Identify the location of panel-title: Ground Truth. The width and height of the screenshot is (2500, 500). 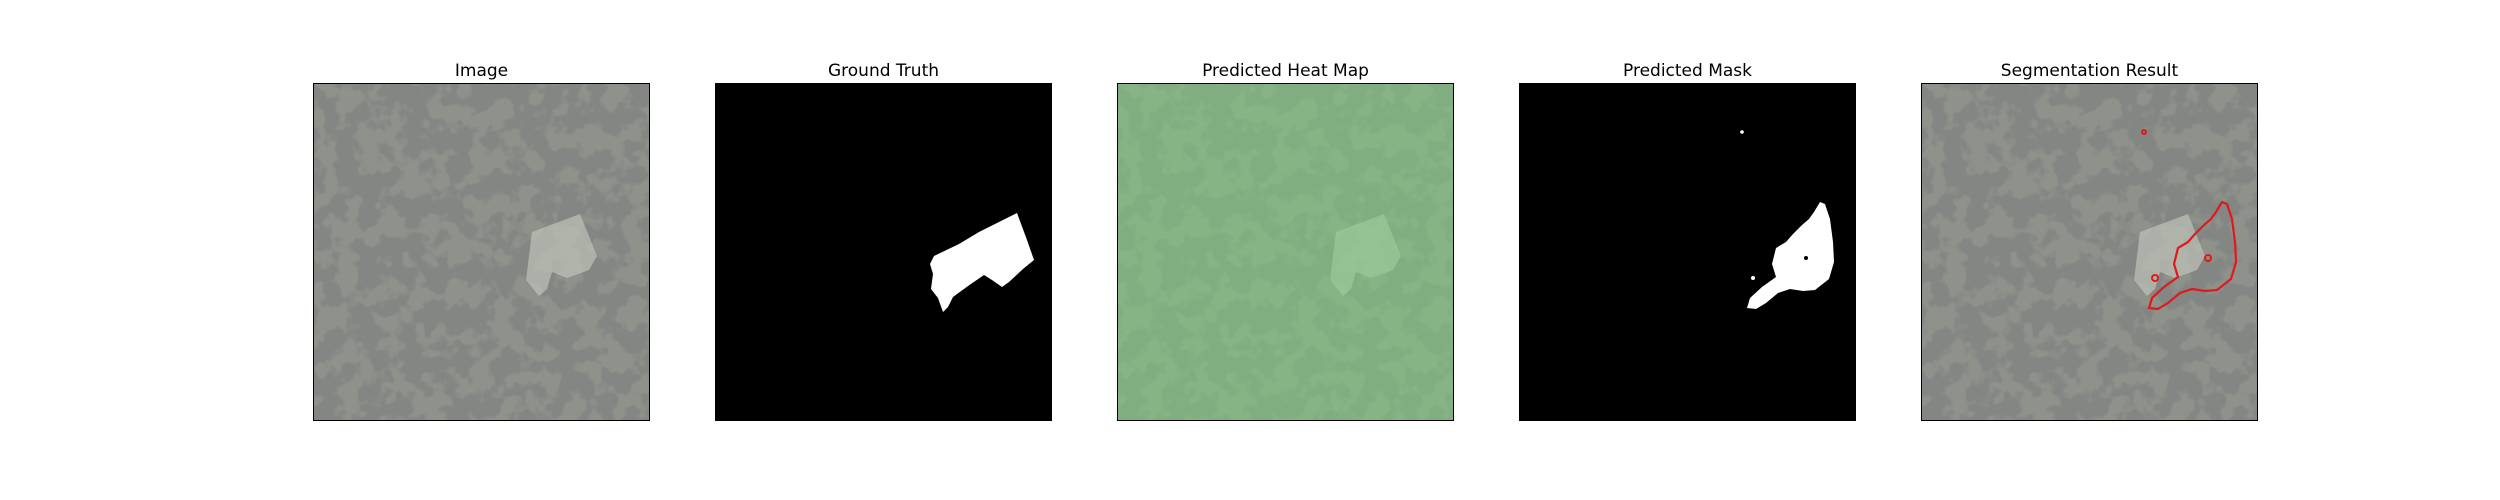
(883, 71).